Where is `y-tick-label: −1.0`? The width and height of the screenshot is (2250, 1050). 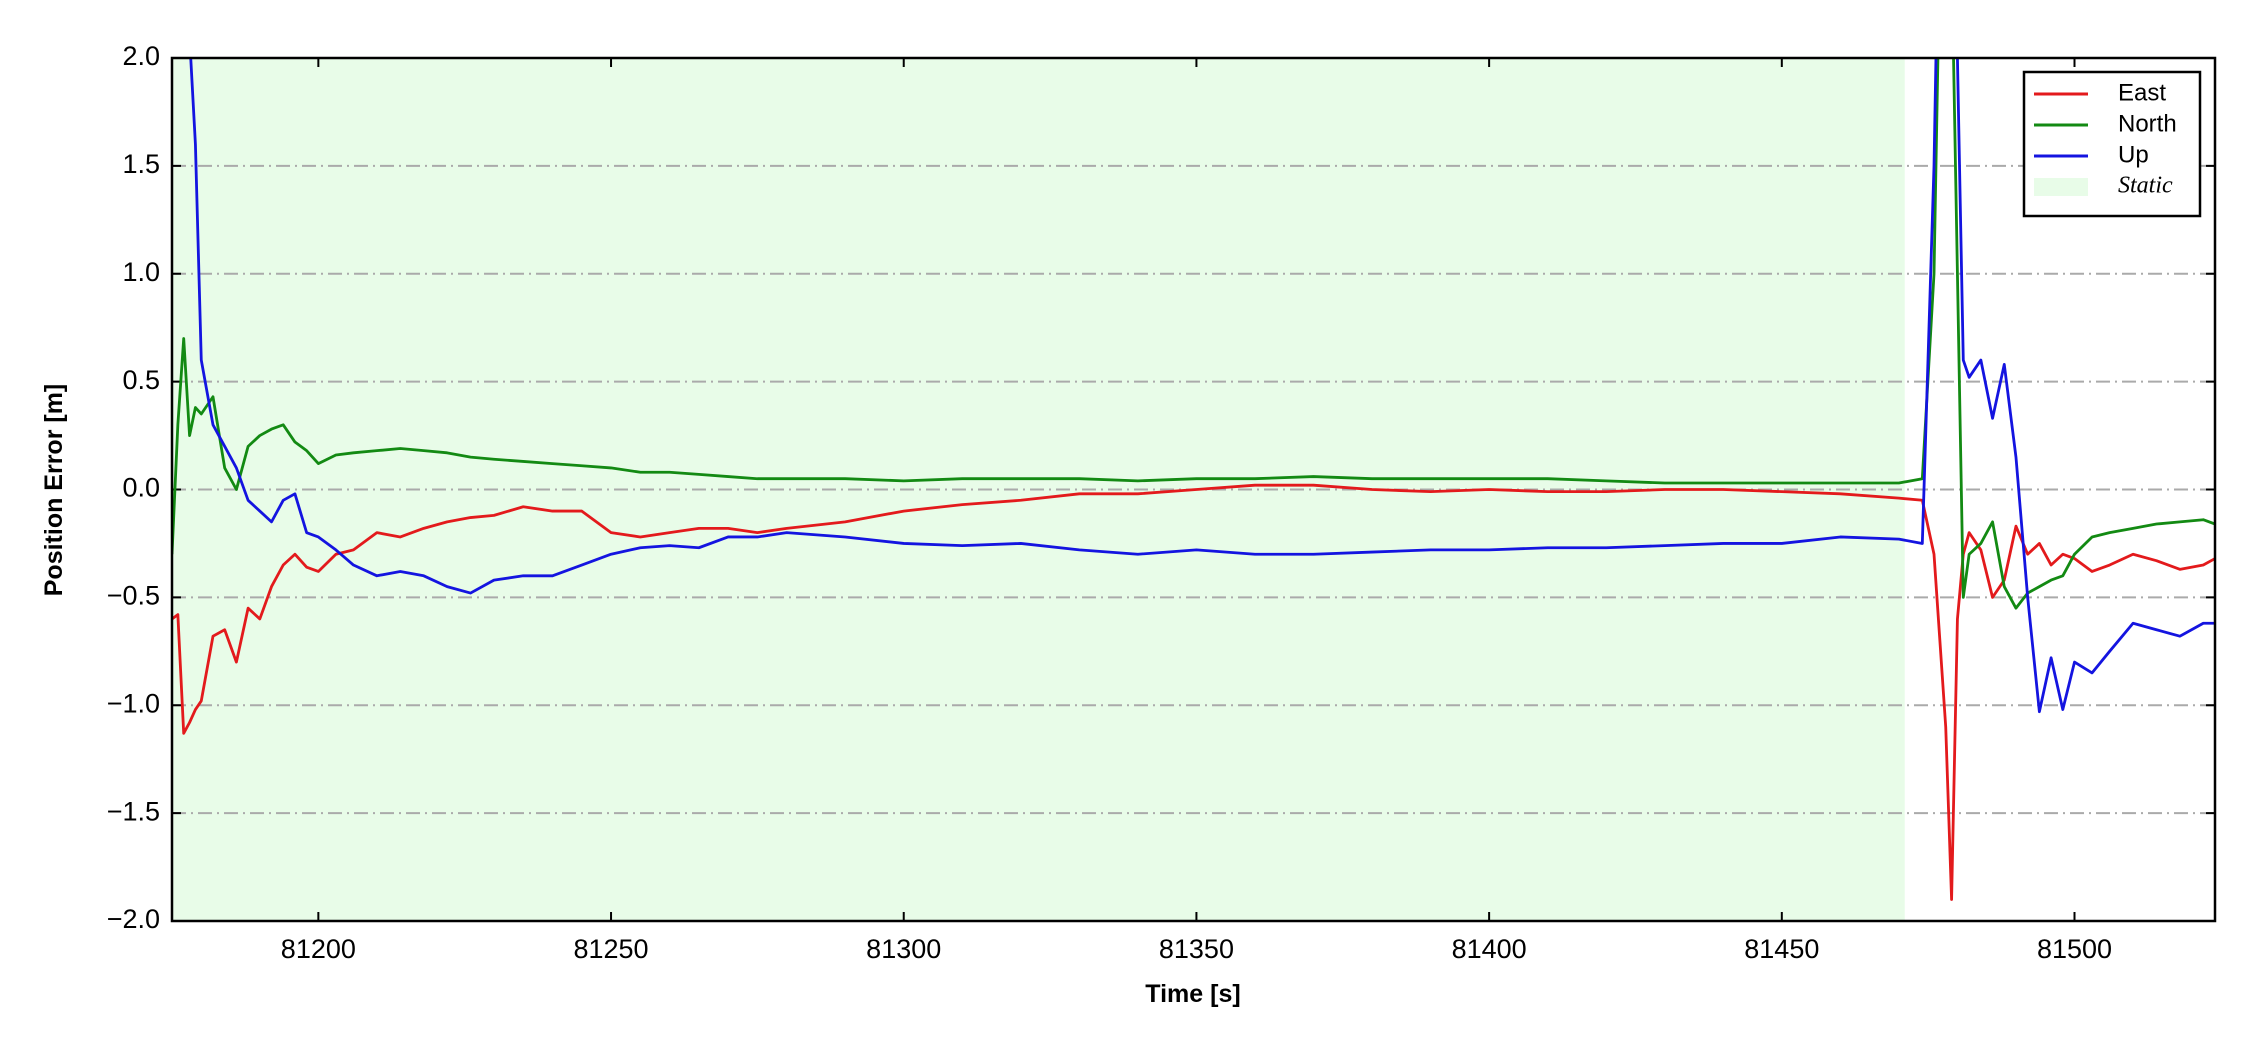 y-tick-label: −1.0 is located at coordinates (133, 703).